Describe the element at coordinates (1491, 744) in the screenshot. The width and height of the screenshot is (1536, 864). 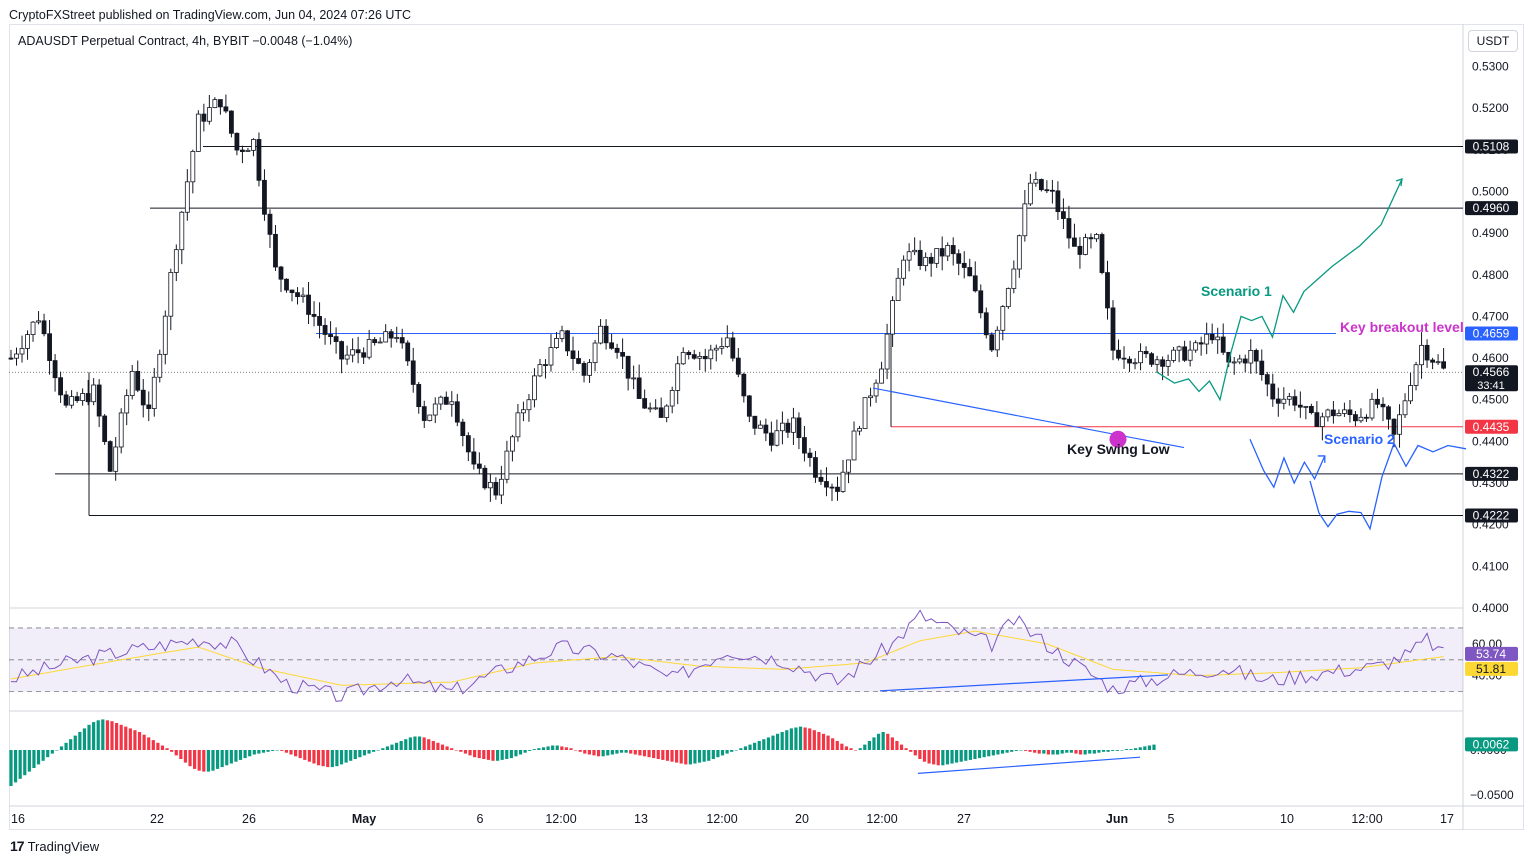
I see `macd-last: 0.0062` at that location.